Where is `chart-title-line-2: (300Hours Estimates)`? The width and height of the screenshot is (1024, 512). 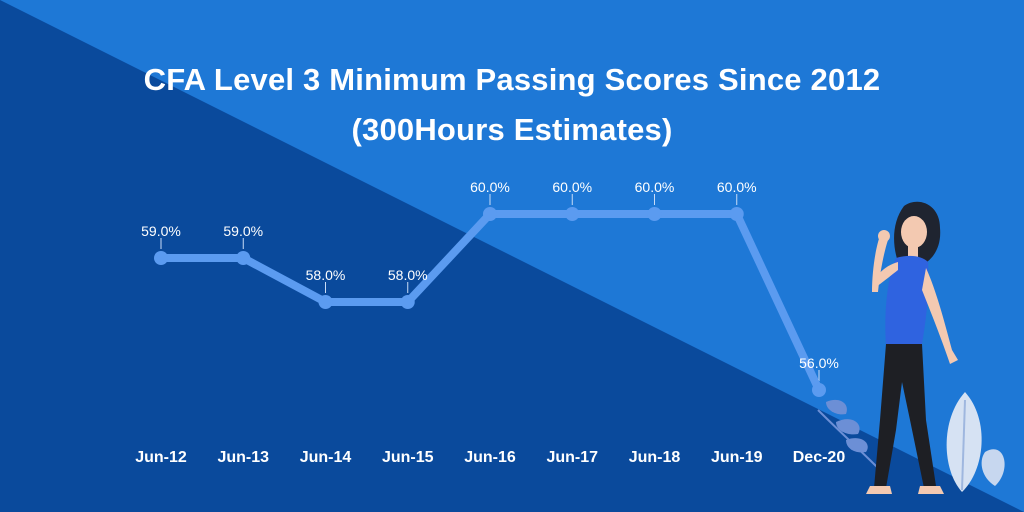
chart-title-line-2: (300Hours Estimates) is located at coordinates (512, 129).